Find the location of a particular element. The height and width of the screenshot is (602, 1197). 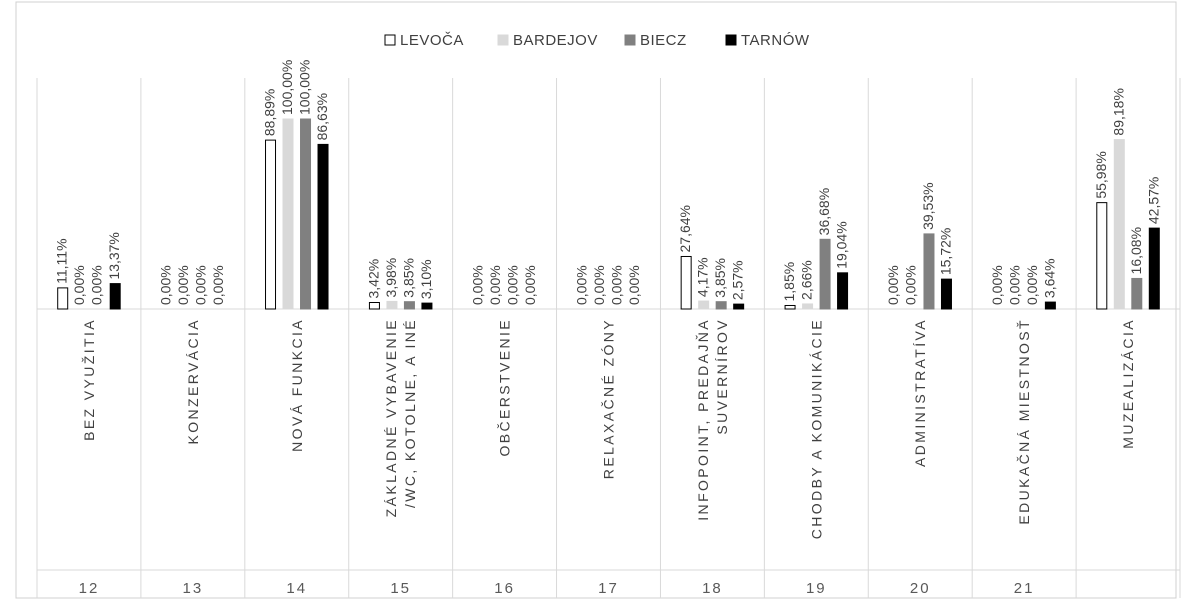

data-label: 13,37% is located at coordinates (114, 255).